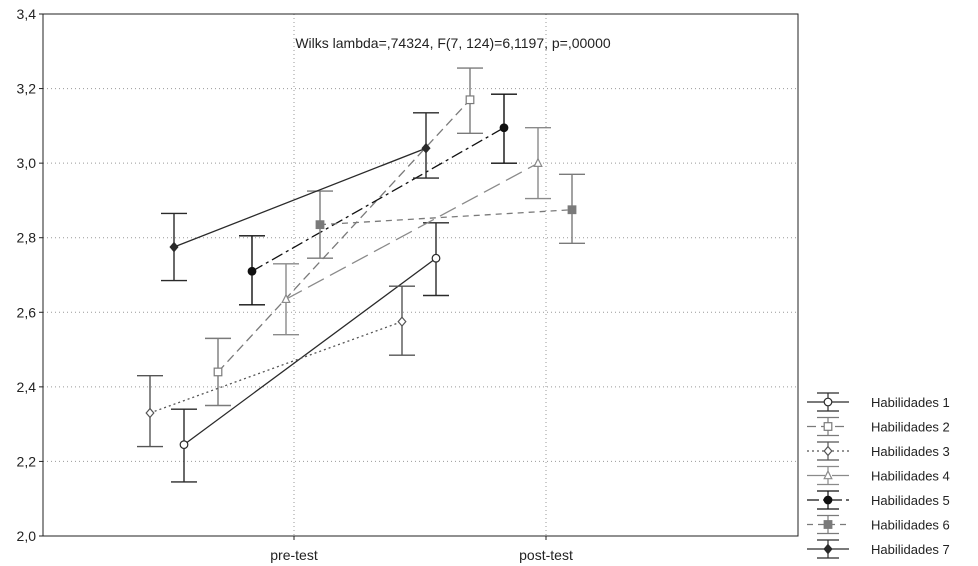 The height and width of the screenshot is (566, 978). What do you see at coordinates (27, 461) in the screenshot?
I see `y-tick-label: 2,2` at bounding box center [27, 461].